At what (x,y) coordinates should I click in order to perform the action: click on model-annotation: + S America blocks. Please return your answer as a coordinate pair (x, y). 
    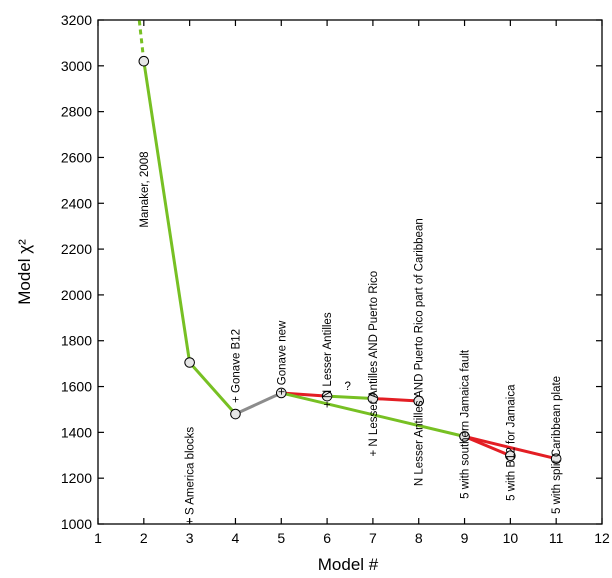
    Looking at the image, I should click on (191, 476).